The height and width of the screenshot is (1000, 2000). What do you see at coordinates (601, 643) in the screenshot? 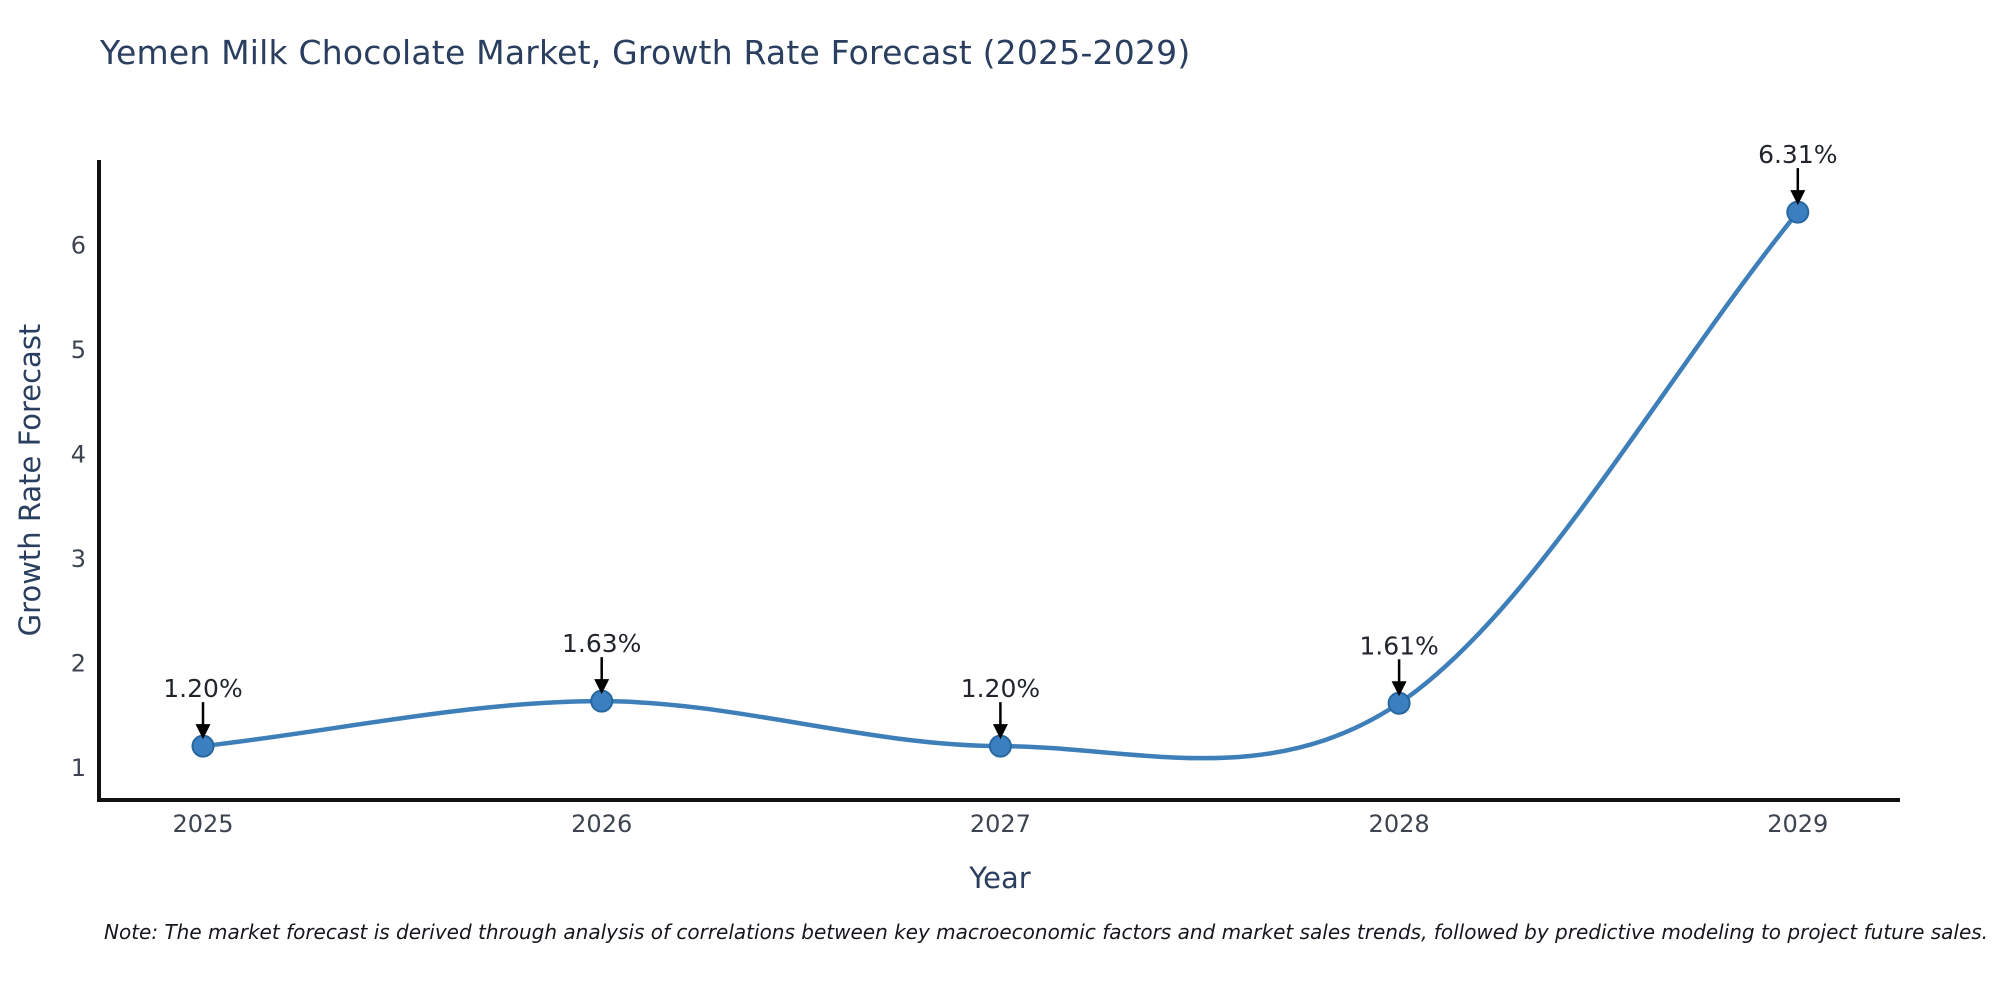
I see `annotation-label: 1.63%` at bounding box center [601, 643].